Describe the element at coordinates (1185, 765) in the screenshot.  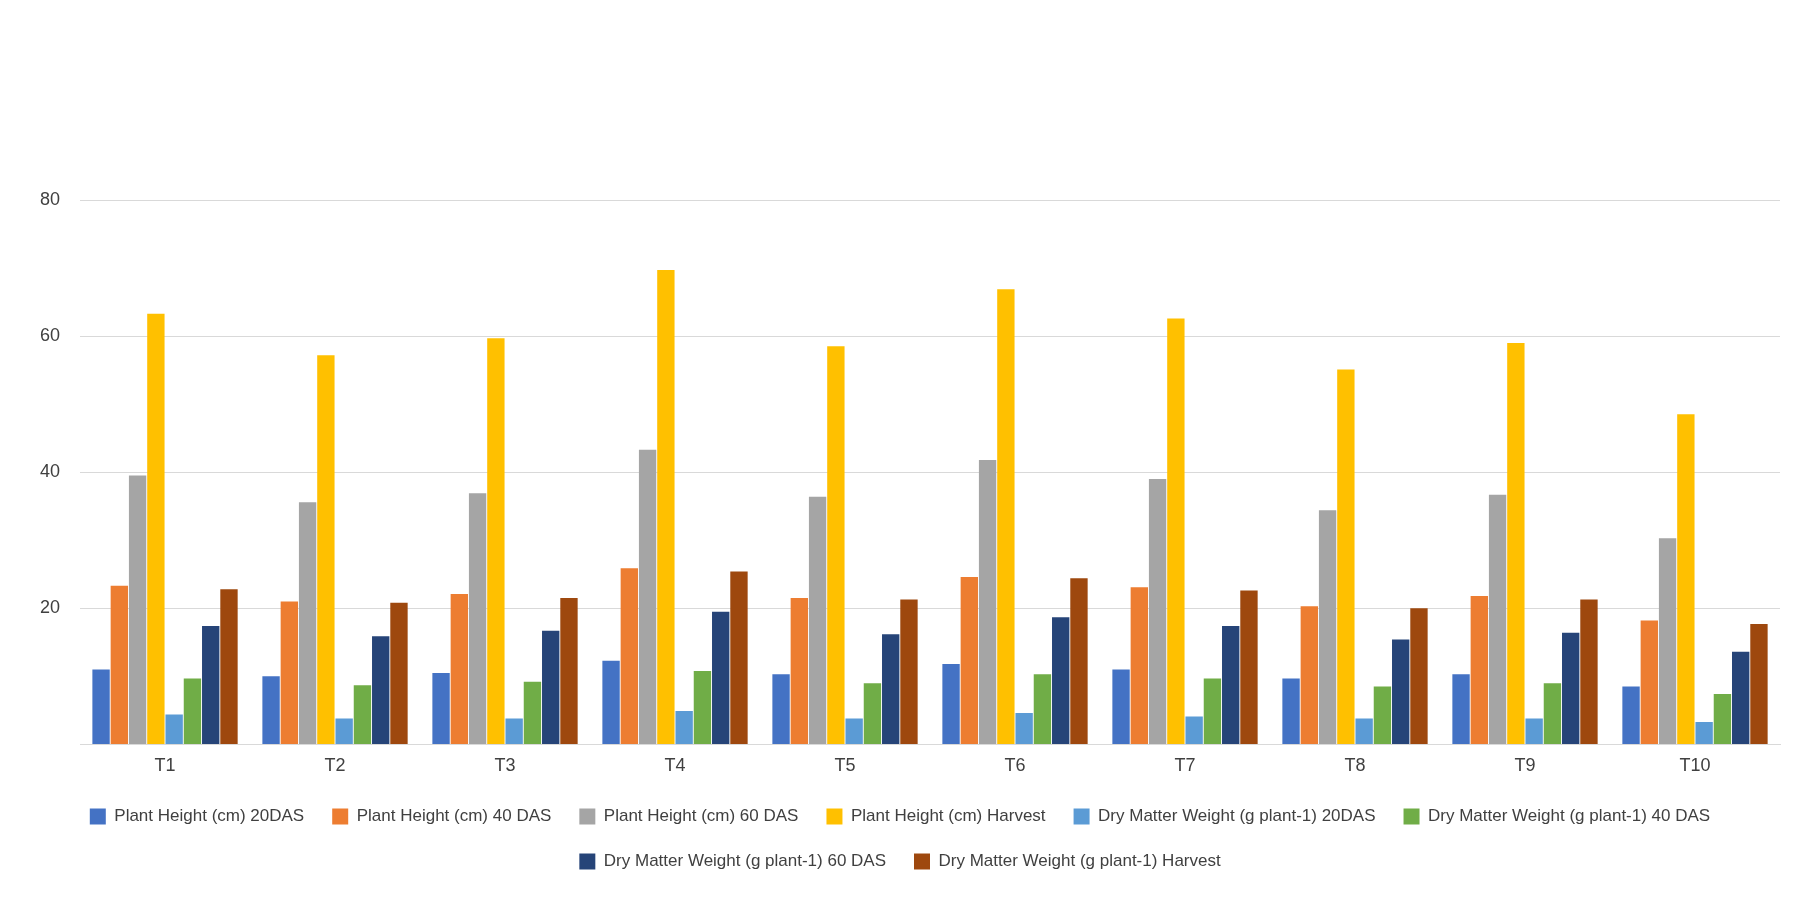
I see `x-tick-label: T7` at that location.